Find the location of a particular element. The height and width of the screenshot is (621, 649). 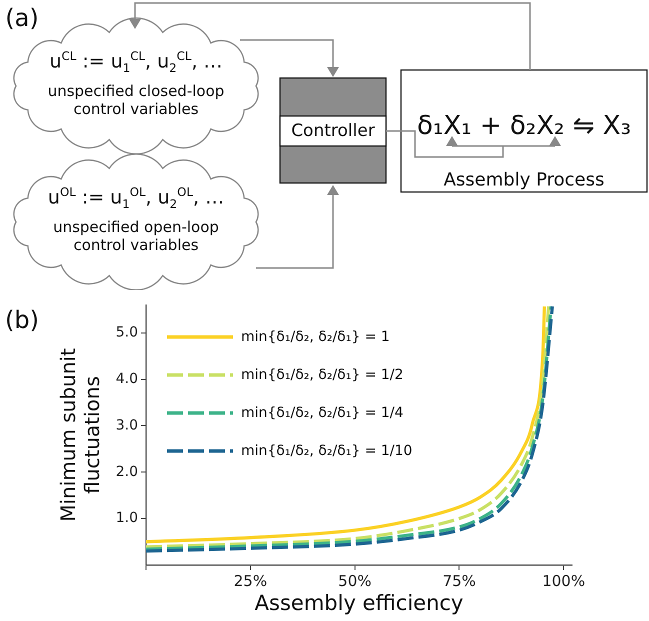

legend-label: min{δ₁/δ₂, δ₂/δ₁} = 1/4 is located at coordinates (322, 413).